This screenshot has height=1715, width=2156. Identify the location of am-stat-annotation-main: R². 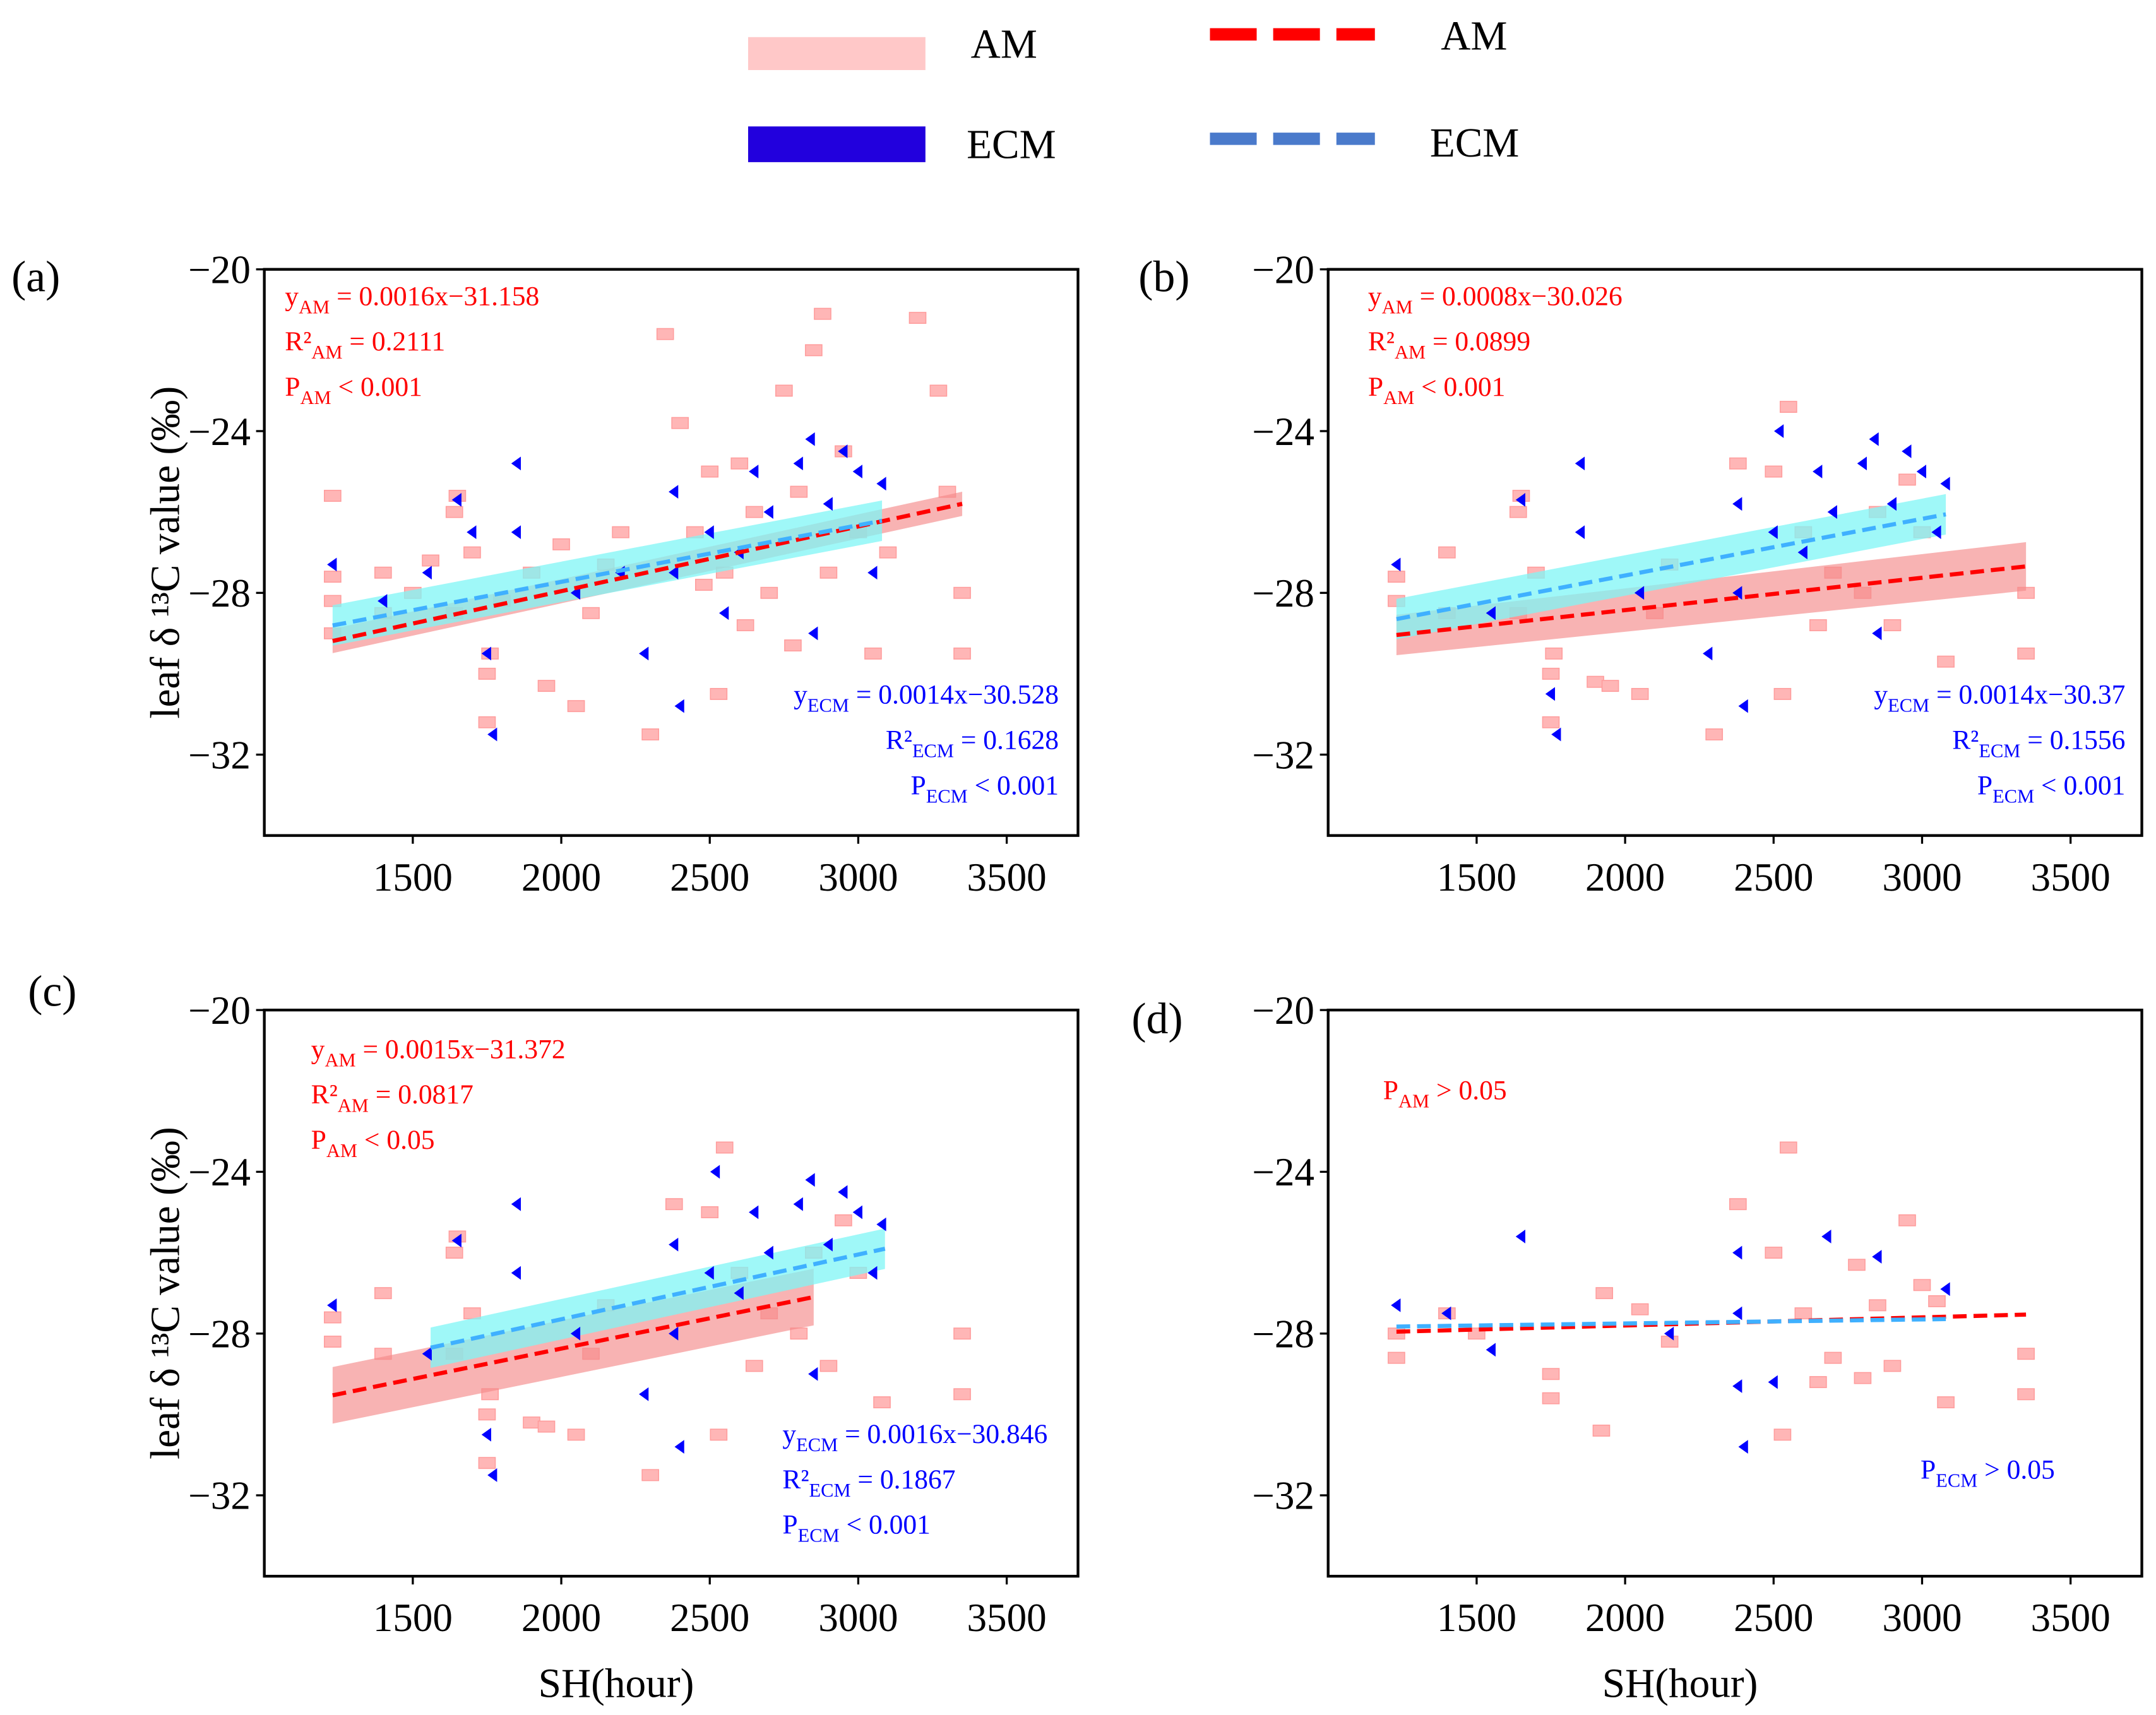
(1381, 341).